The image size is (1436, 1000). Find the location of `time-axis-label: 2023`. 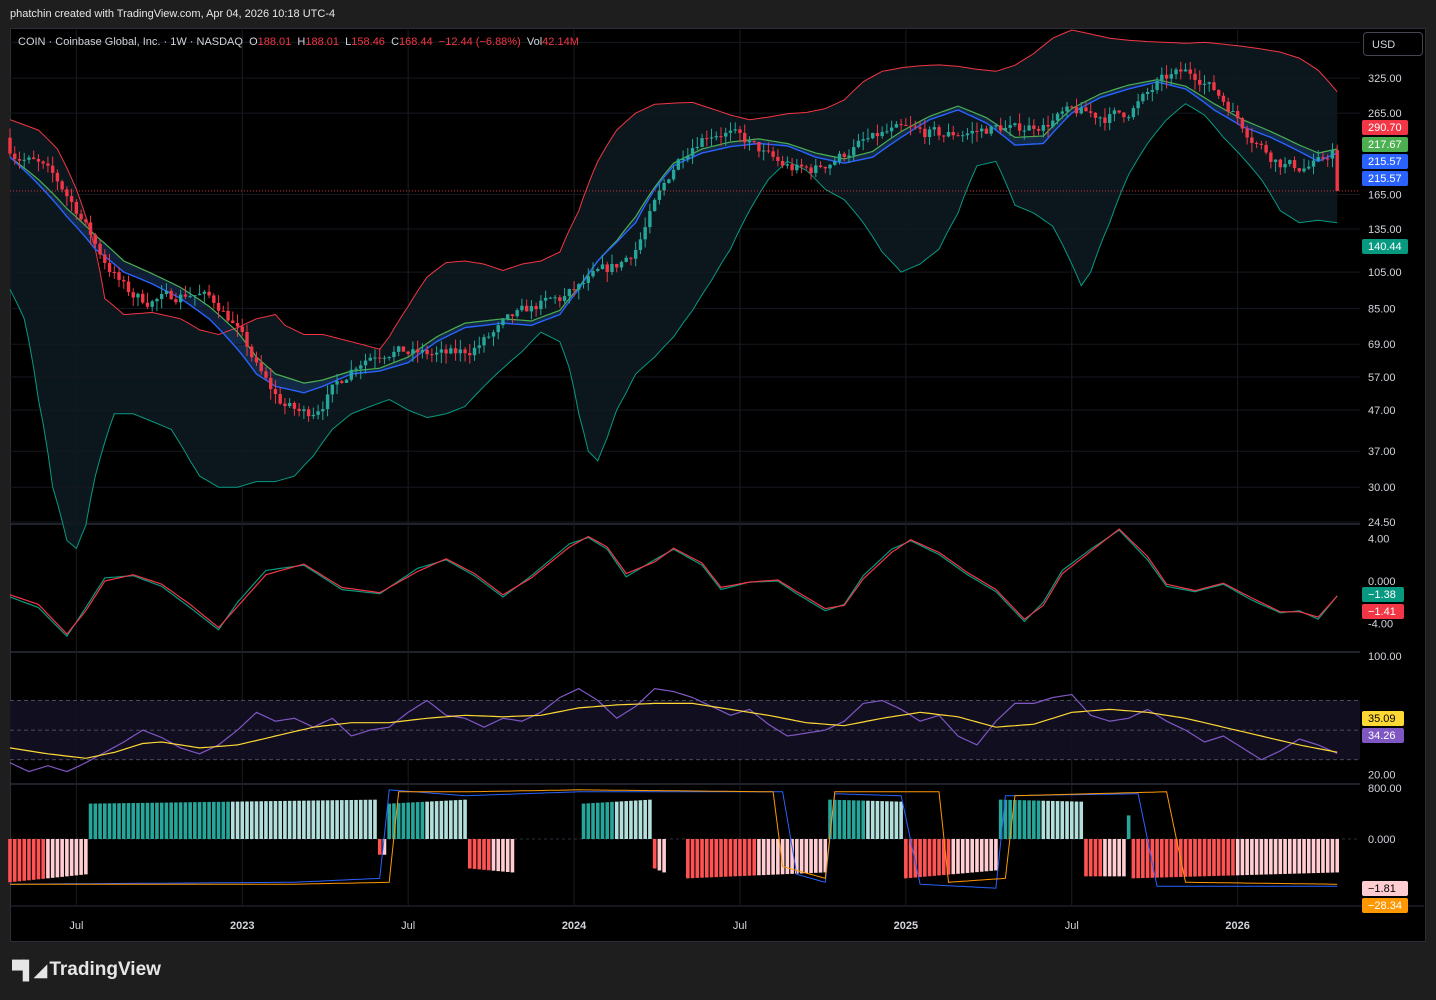

time-axis-label: 2023 is located at coordinates (242, 926).